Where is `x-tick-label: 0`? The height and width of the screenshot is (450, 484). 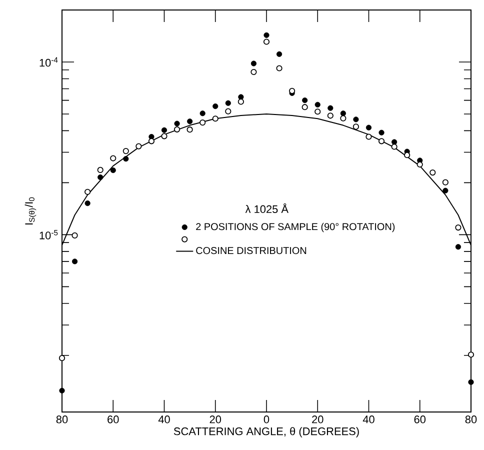
x-tick-label: 0 is located at coordinates (267, 420).